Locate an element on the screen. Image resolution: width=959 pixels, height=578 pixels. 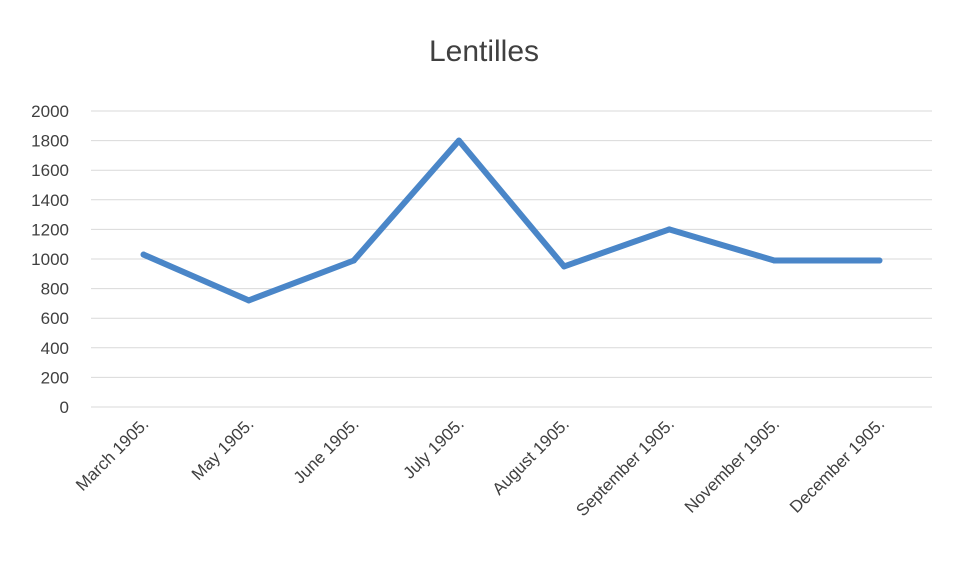
y-tick-label: 1000 is located at coordinates (50, 259).